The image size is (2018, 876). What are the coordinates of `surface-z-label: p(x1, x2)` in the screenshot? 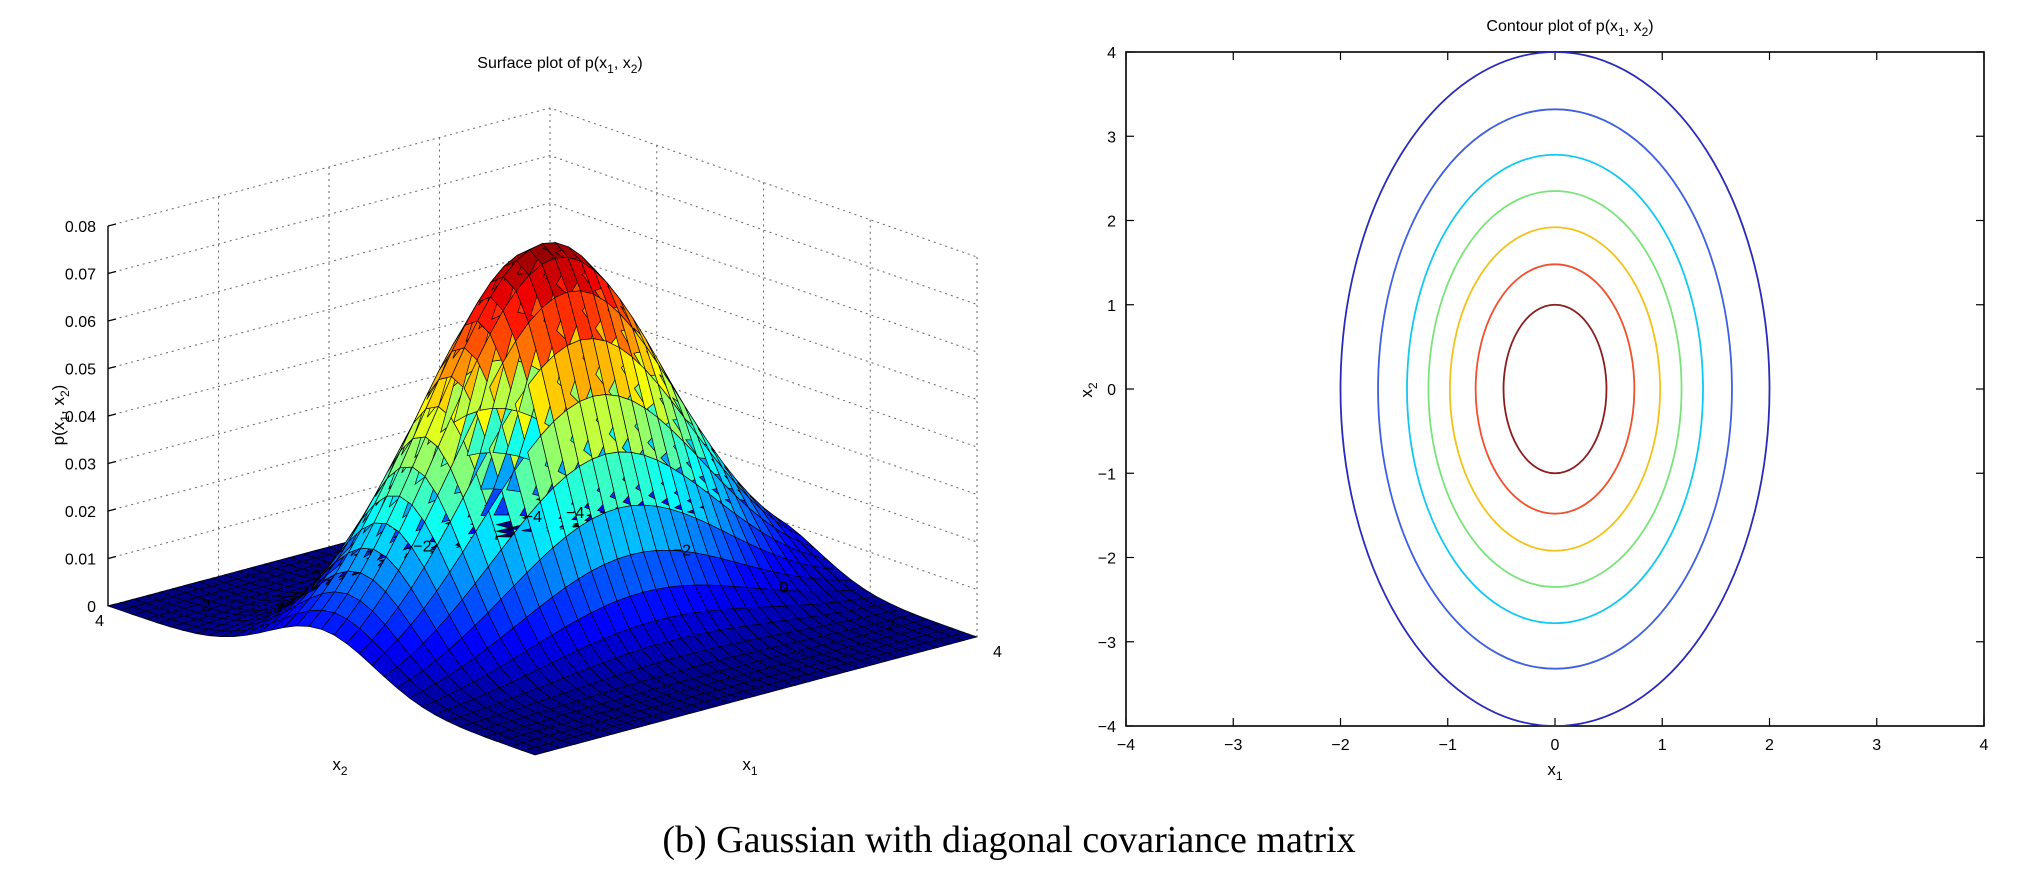 It's located at (60, 415).